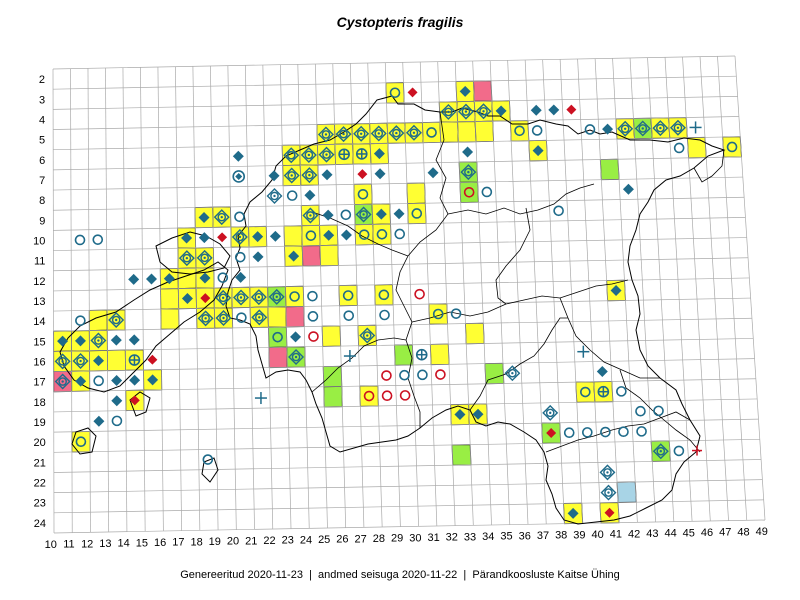 Image resolution: width=800 pixels, height=600 pixels. I want to click on y-tick-label: 22, so click(40, 484).